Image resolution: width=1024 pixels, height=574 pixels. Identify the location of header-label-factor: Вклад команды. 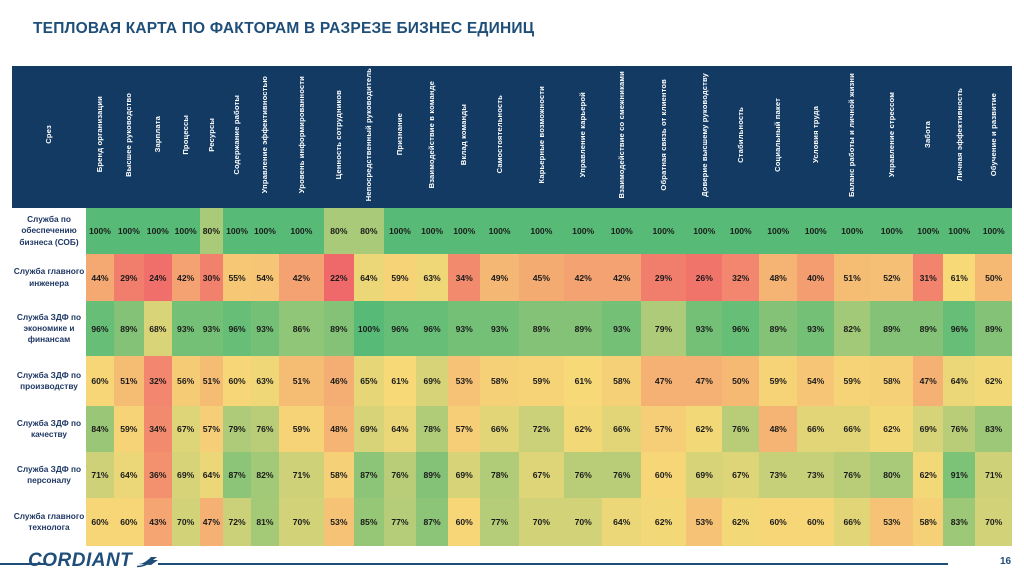
(464, 134).